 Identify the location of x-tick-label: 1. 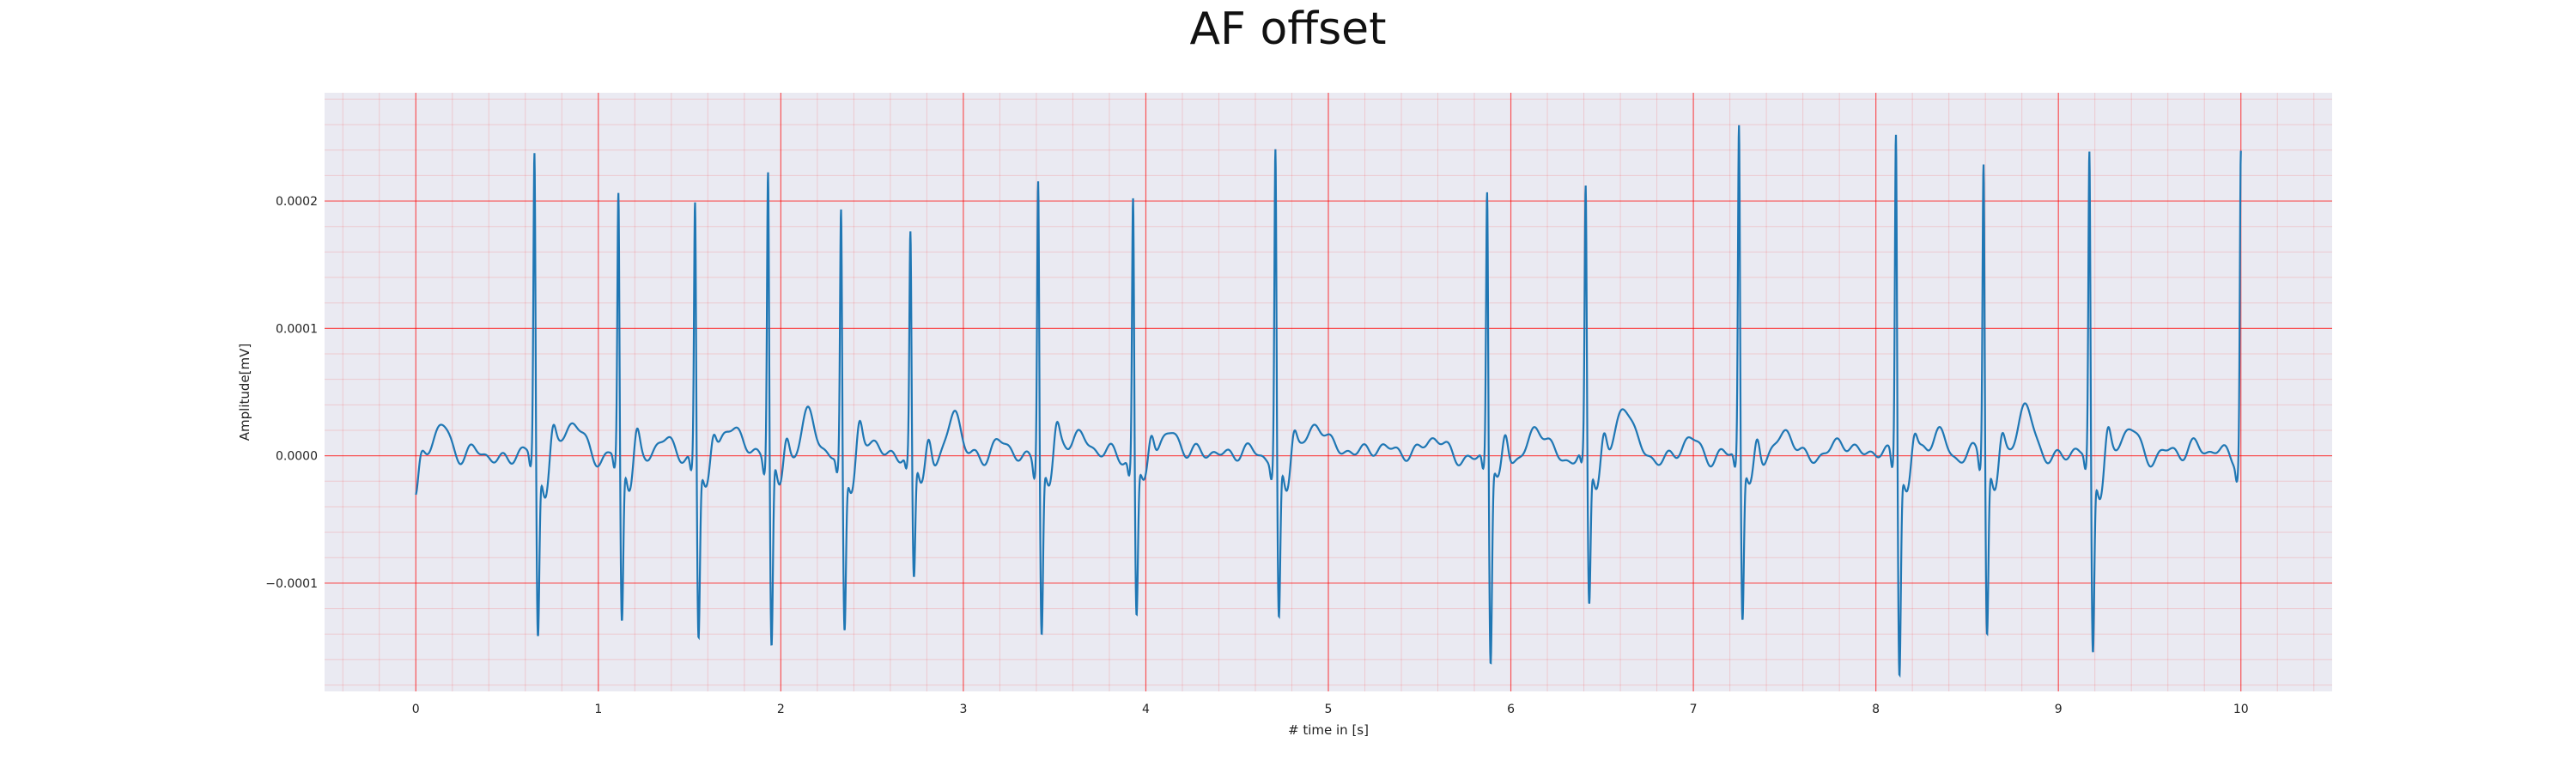
(598, 709).